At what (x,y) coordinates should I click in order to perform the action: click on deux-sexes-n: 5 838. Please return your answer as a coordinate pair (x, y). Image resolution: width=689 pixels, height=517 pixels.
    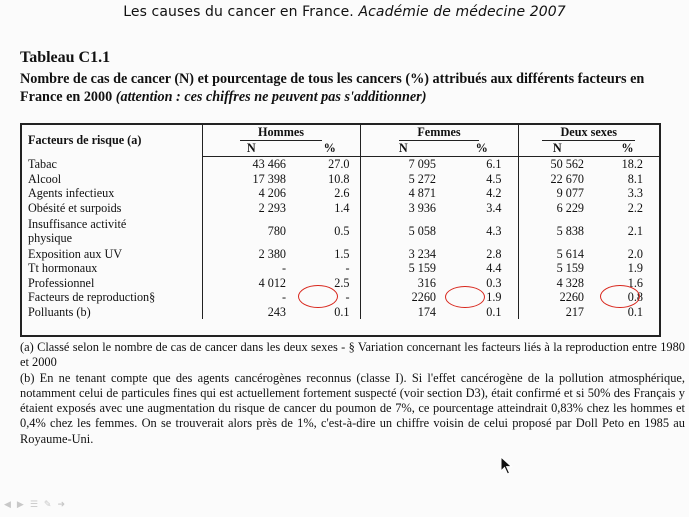
    Looking at the image, I should click on (556, 231).